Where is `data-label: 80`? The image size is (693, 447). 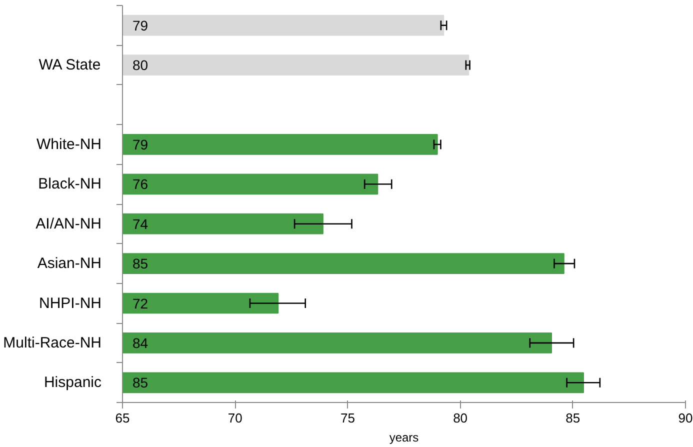 data-label: 80 is located at coordinates (140, 65).